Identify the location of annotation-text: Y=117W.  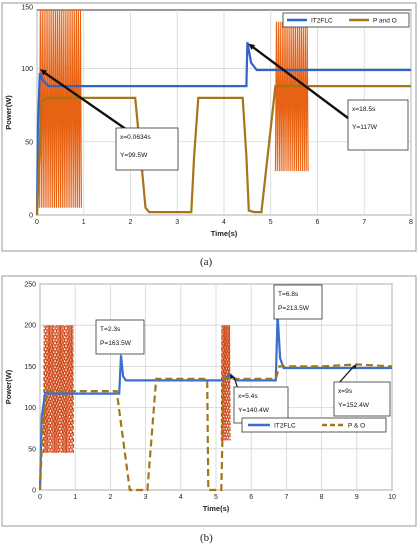
(365, 127).